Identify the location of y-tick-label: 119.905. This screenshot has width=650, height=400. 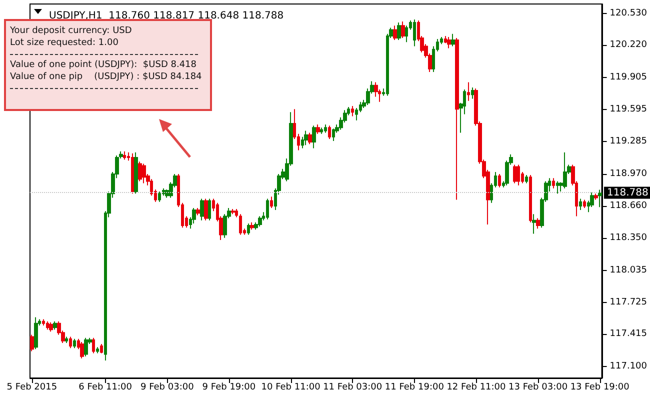
(628, 77).